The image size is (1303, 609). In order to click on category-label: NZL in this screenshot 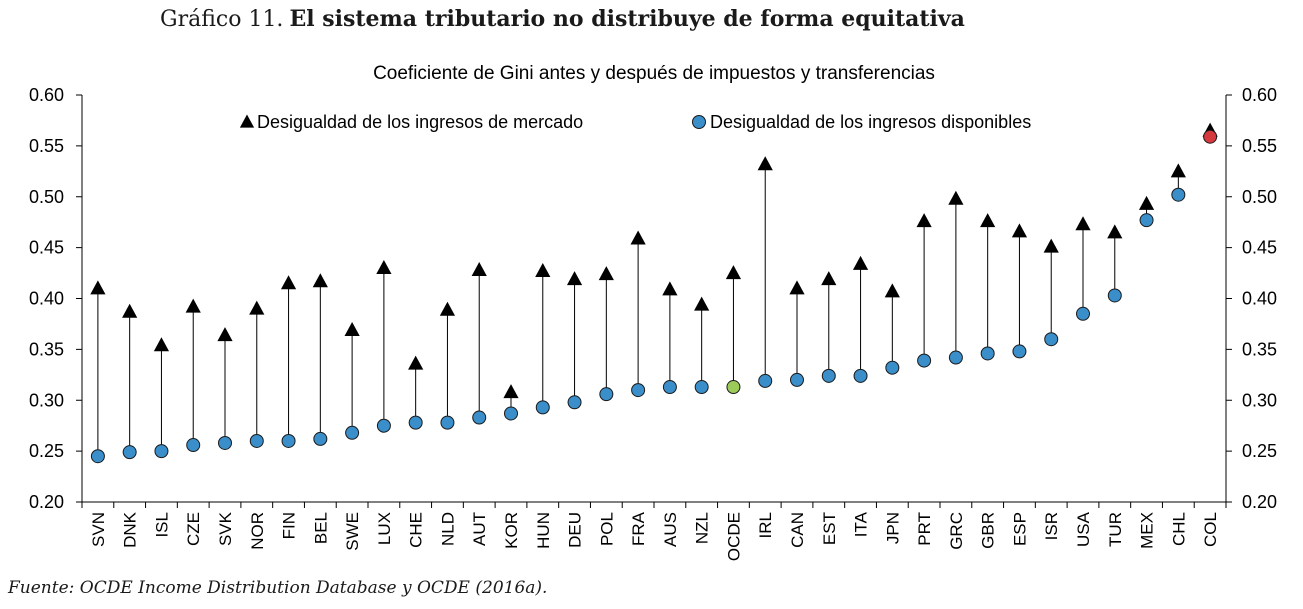, I will do `click(702, 528)`.